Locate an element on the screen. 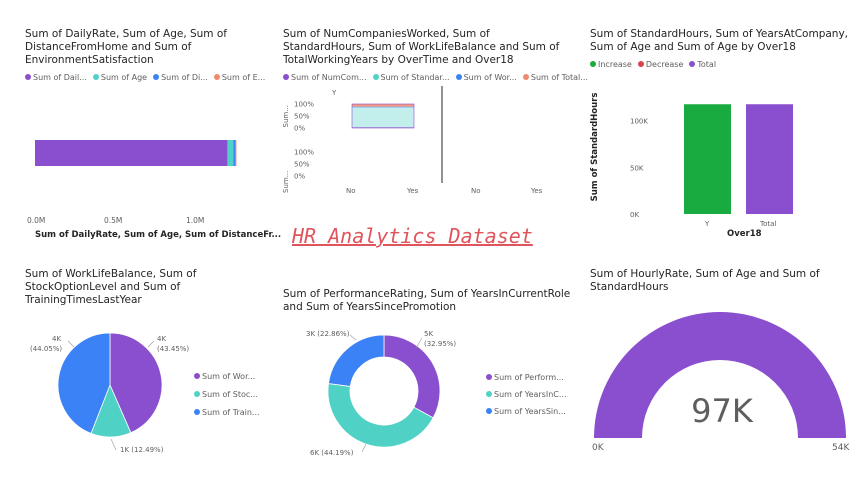 The width and height of the screenshot is (864, 483). data-label: 4K is located at coordinates (161, 339).